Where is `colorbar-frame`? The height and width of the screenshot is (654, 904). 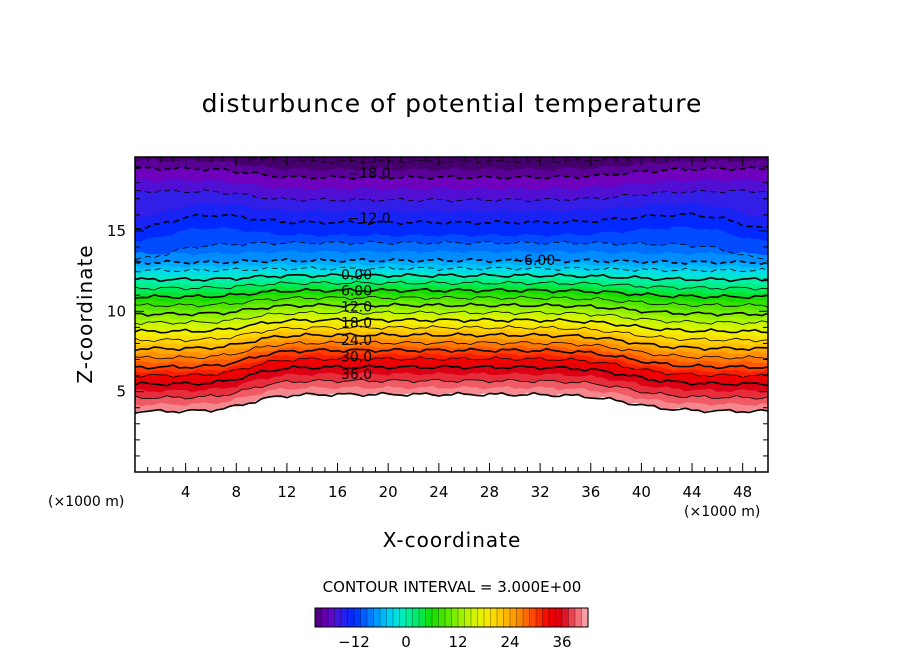
colorbar-frame is located at coordinates (451, 617).